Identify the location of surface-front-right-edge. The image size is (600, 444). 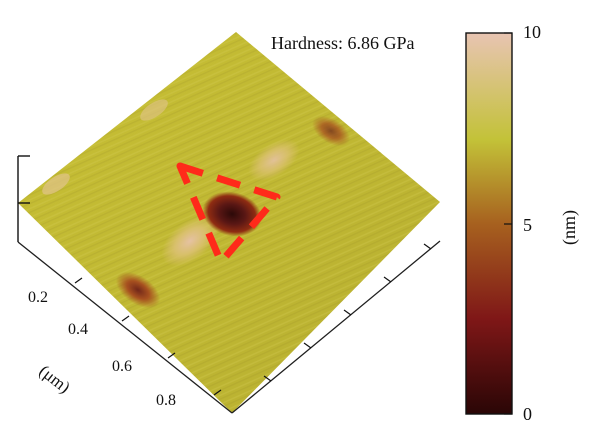
(336, 327).